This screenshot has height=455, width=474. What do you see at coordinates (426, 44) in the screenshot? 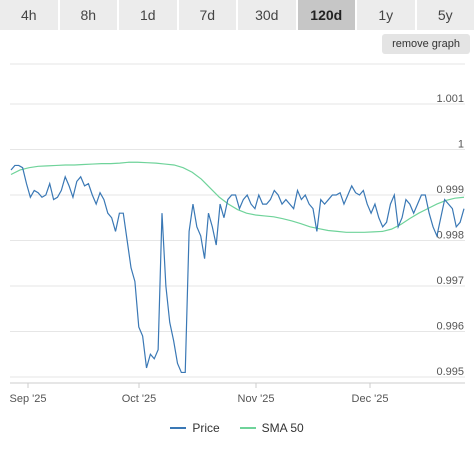
I see `remove-graph-button: remove graph` at bounding box center [426, 44].